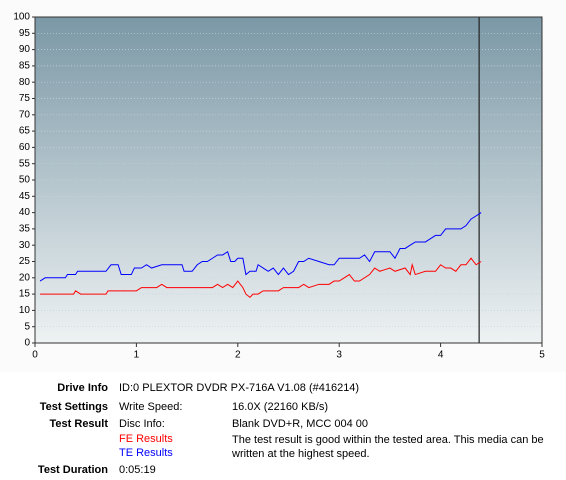 The image size is (566, 480). What do you see at coordinates (137, 355) in the screenshot?
I see `x-tick-label: 1` at bounding box center [137, 355].